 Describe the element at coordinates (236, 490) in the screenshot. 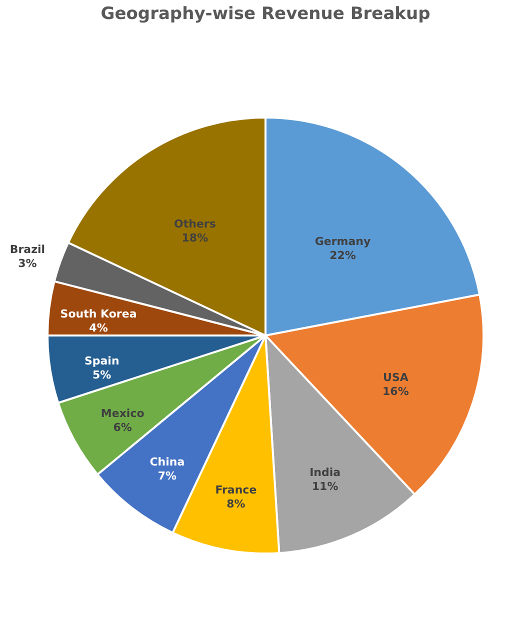

I see `slice-label: France` at that location.